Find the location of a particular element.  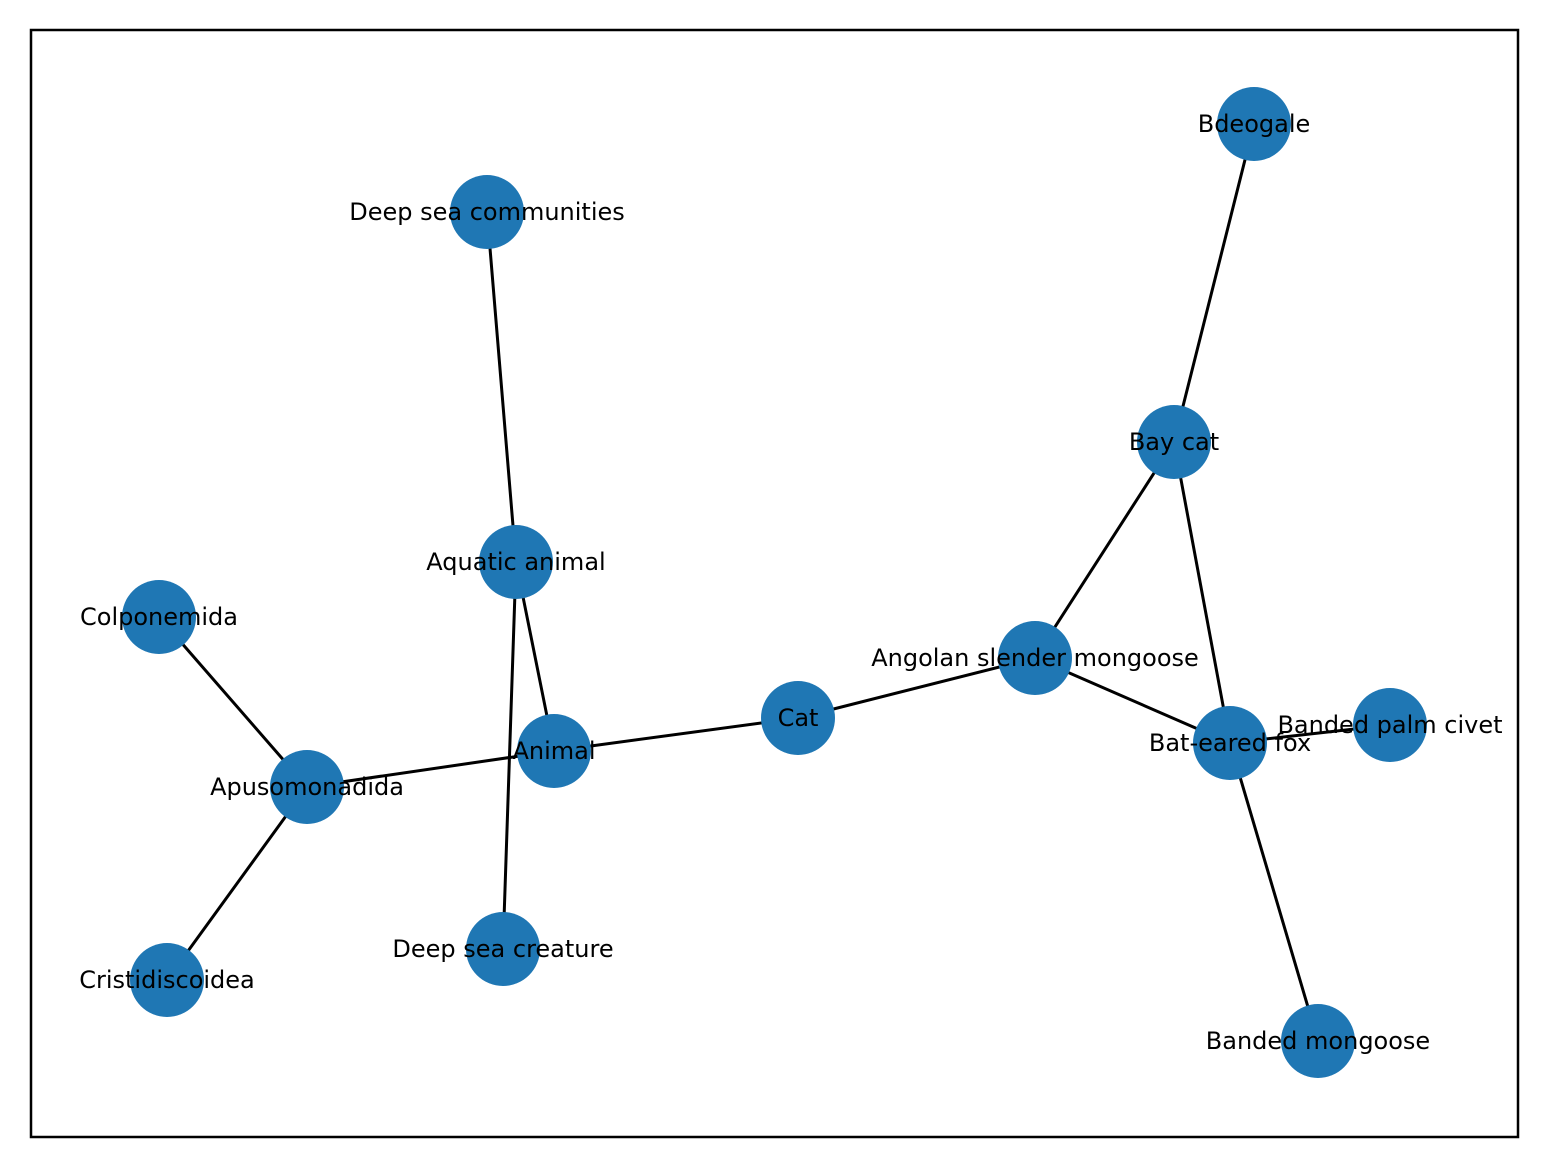

node-label-bdeogale: Bdeogale is located at coordinates (1254, 124).